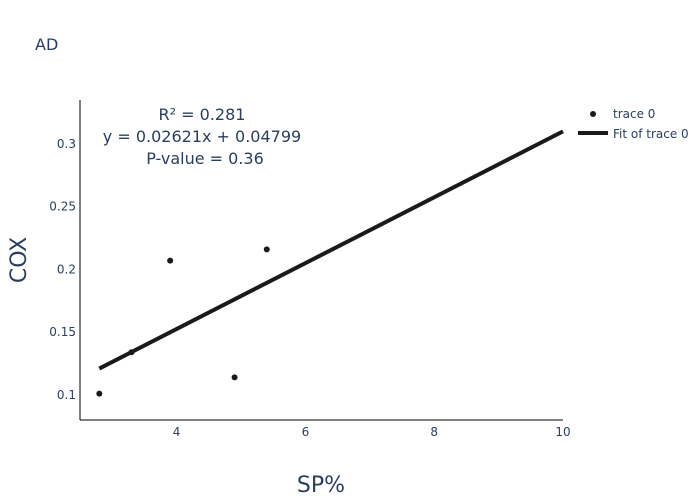  I want to click on annotation-r-squared: R² = 0.281, so click(202, 114).